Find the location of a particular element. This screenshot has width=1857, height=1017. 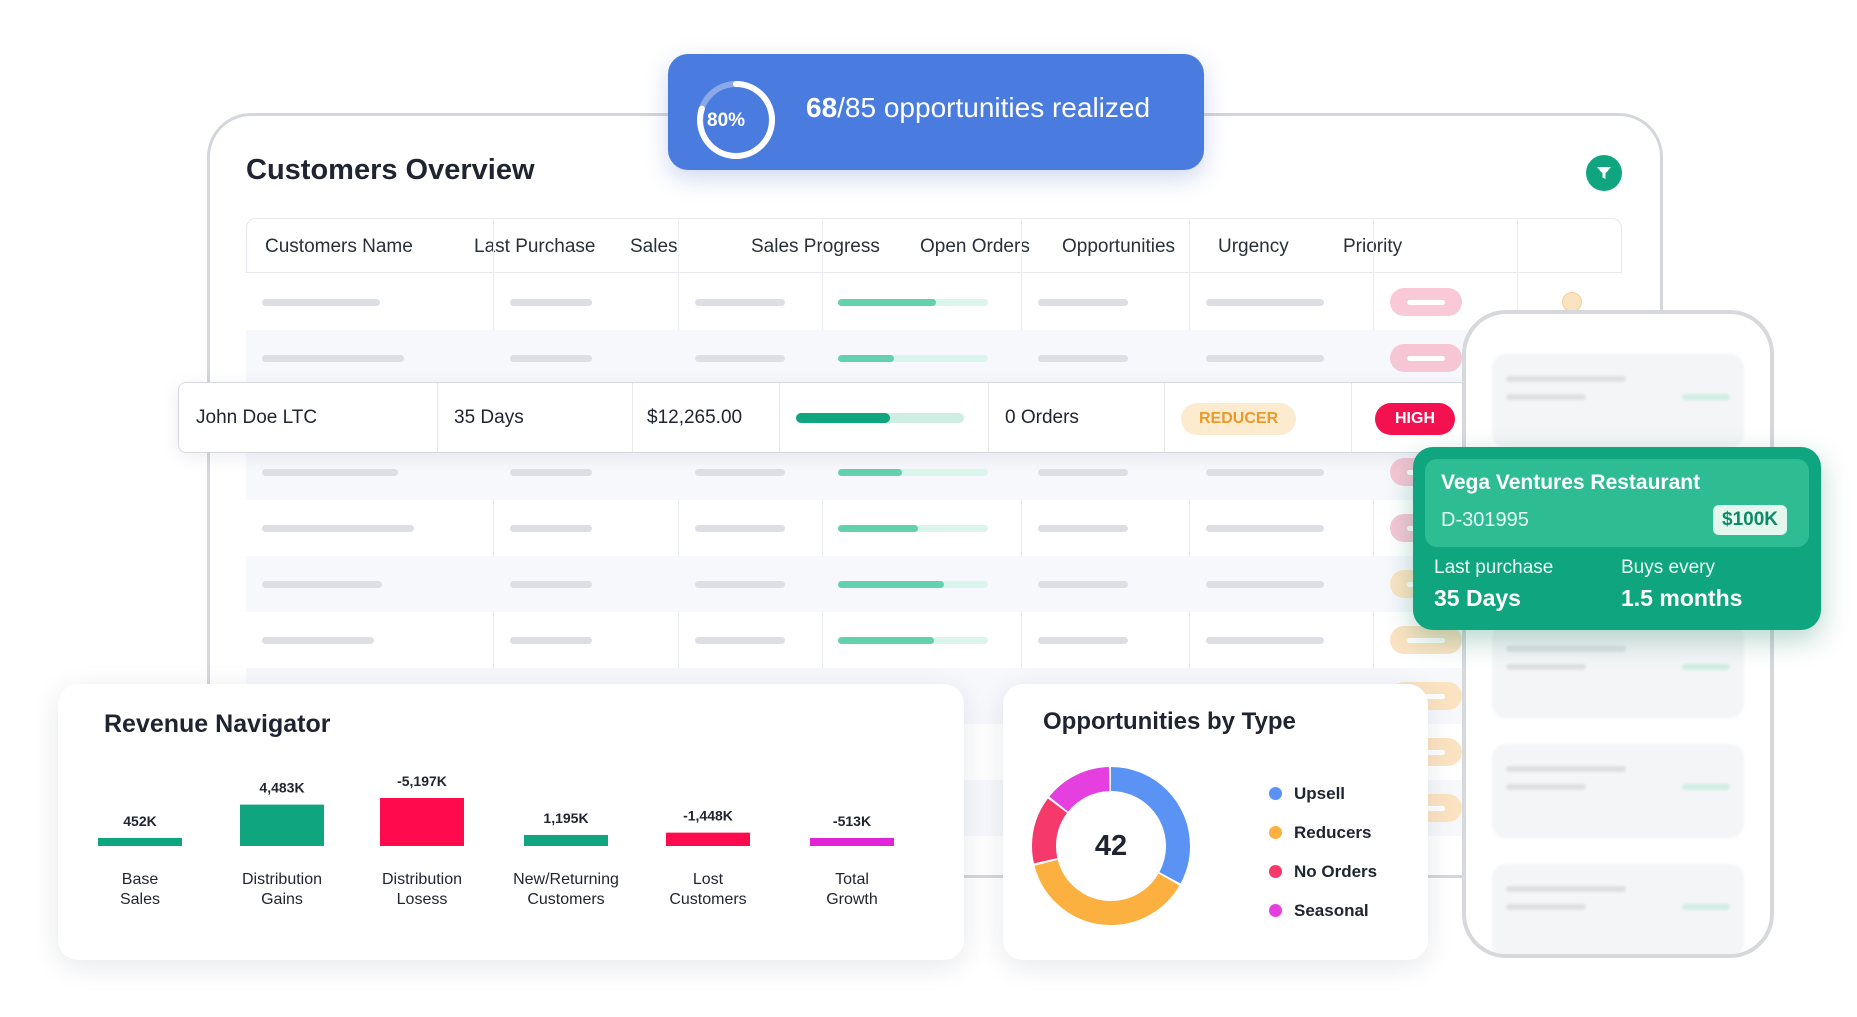

opportunities-donut-chart is located at coordinates (1111, 846).